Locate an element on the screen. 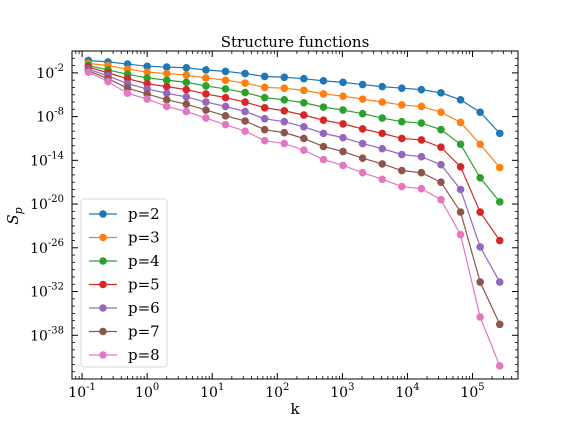 The width and height of the screenshot is (576, 432). data-point-p=8-16 is located at coordinates (382, 179).